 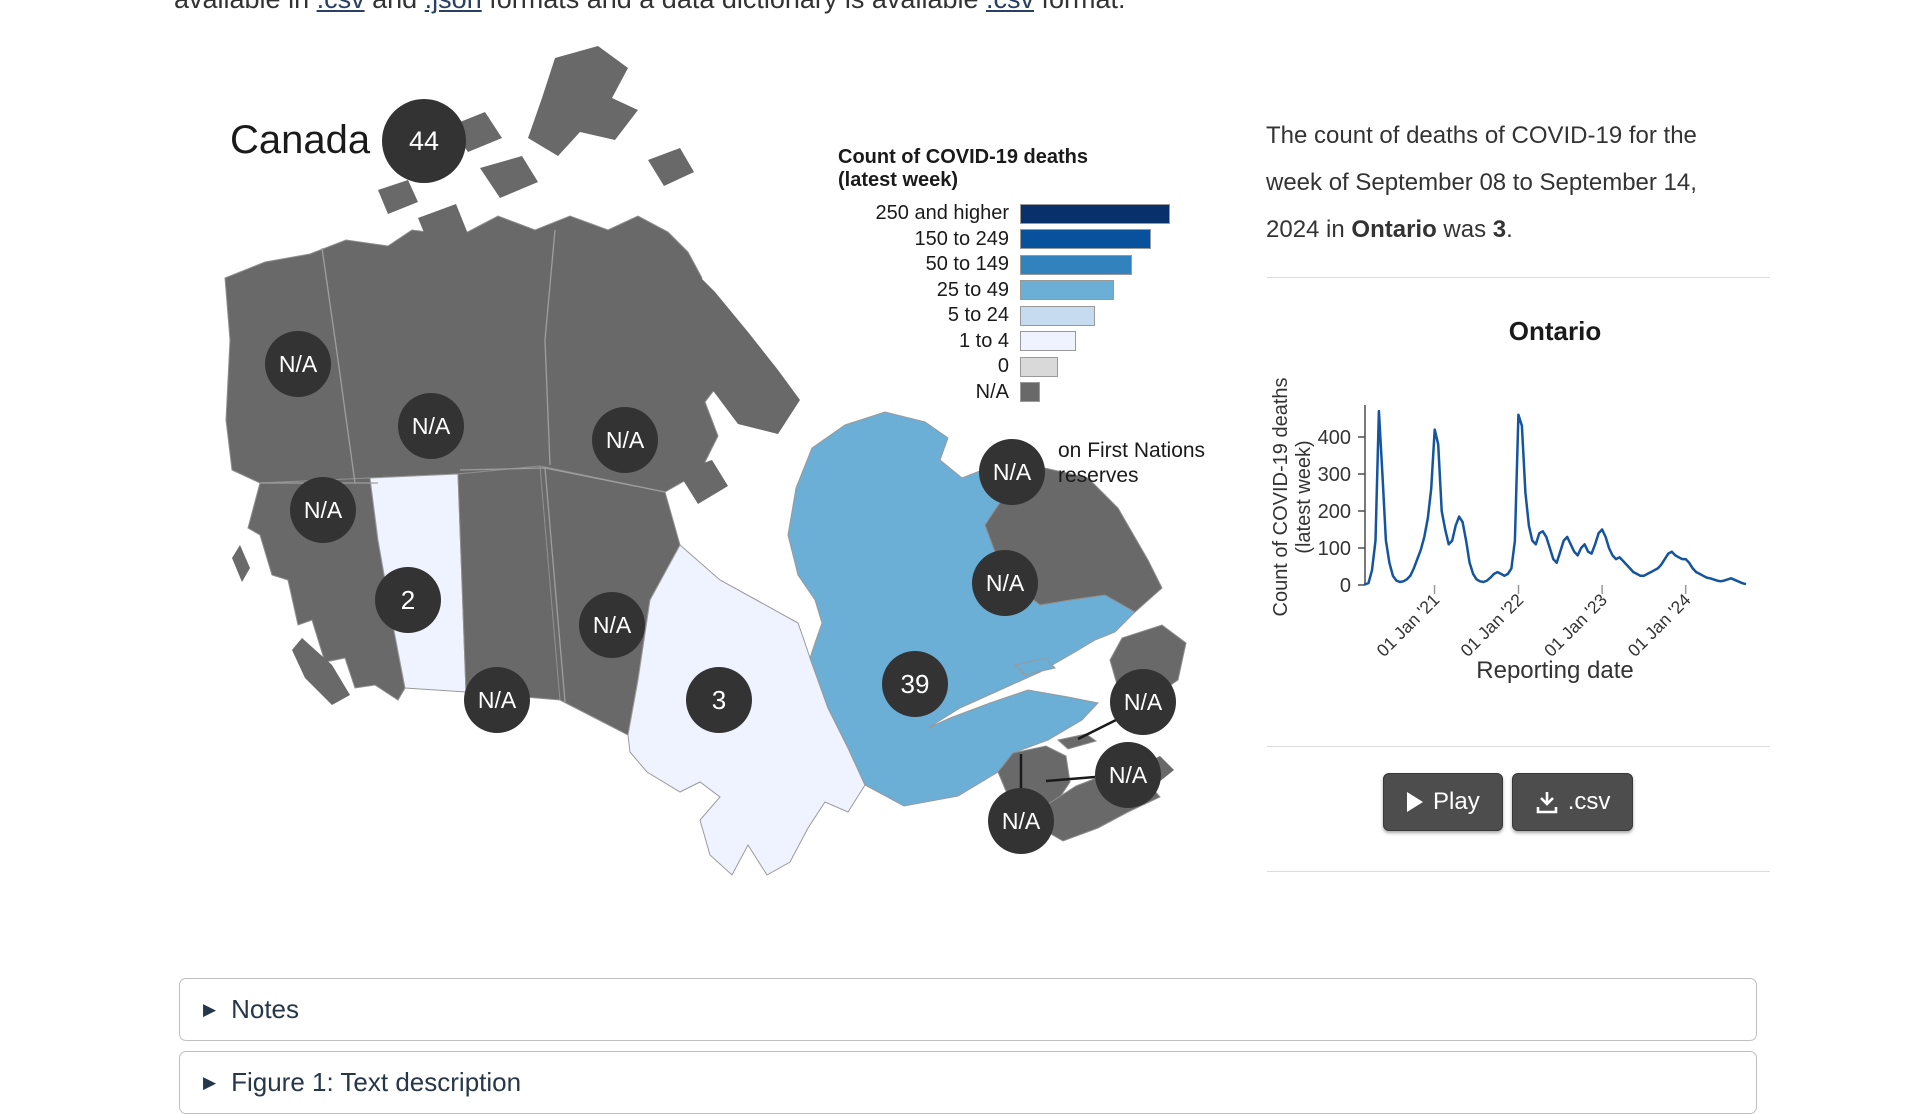 I want to click on y-tick-label: 400, so click(x=1334, y=438).